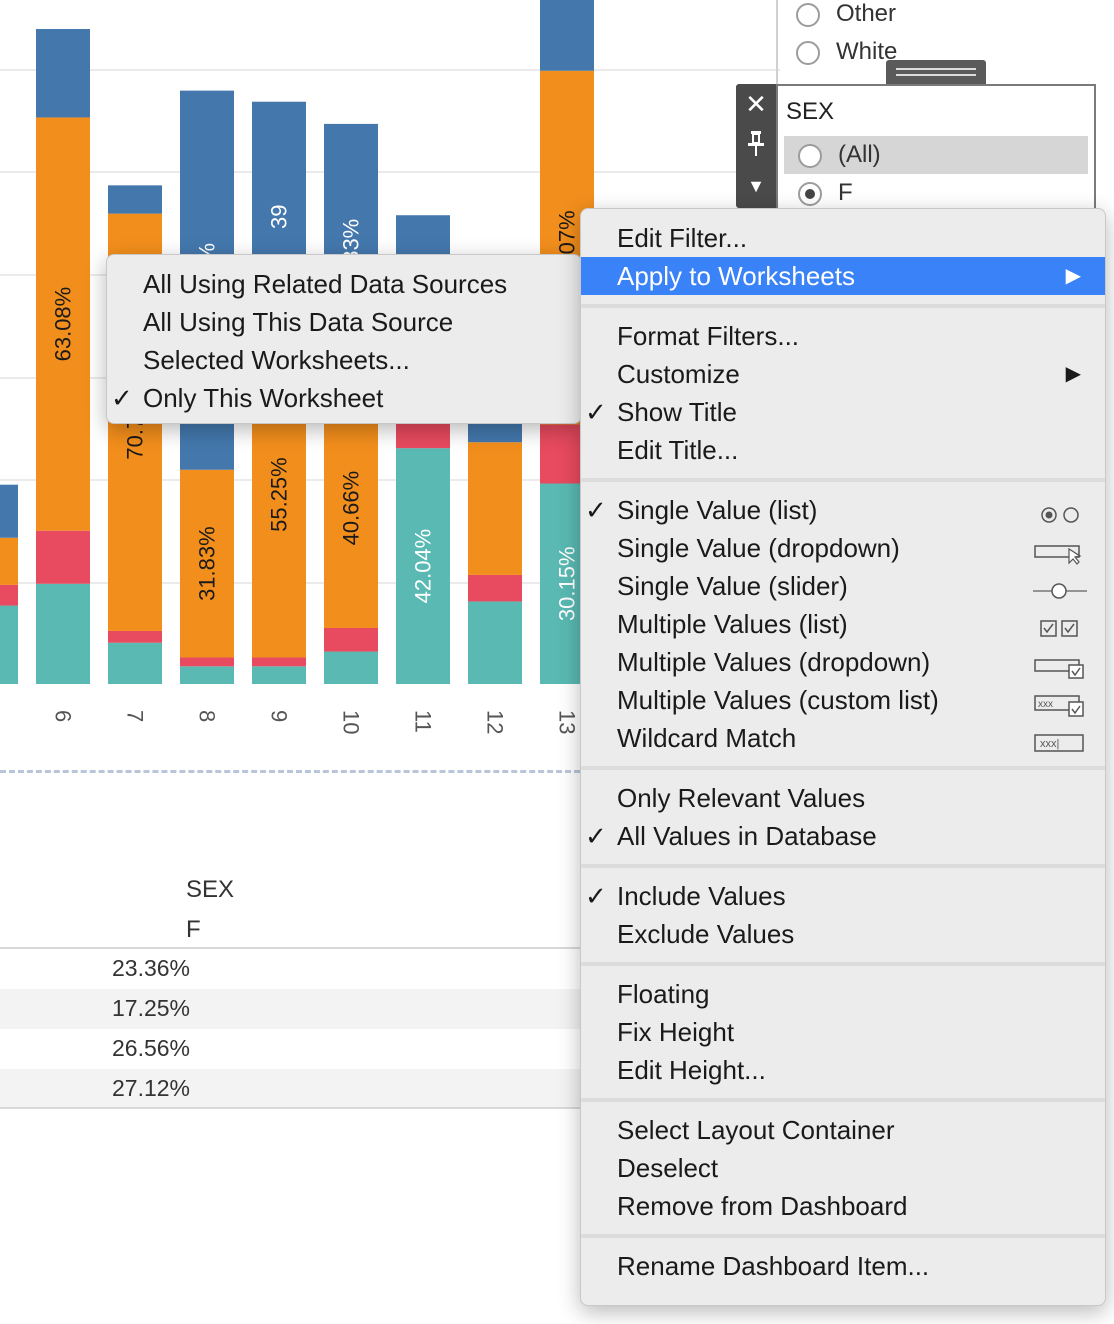  I want to click on table-cell: 17.25%, so click(151, 1008).